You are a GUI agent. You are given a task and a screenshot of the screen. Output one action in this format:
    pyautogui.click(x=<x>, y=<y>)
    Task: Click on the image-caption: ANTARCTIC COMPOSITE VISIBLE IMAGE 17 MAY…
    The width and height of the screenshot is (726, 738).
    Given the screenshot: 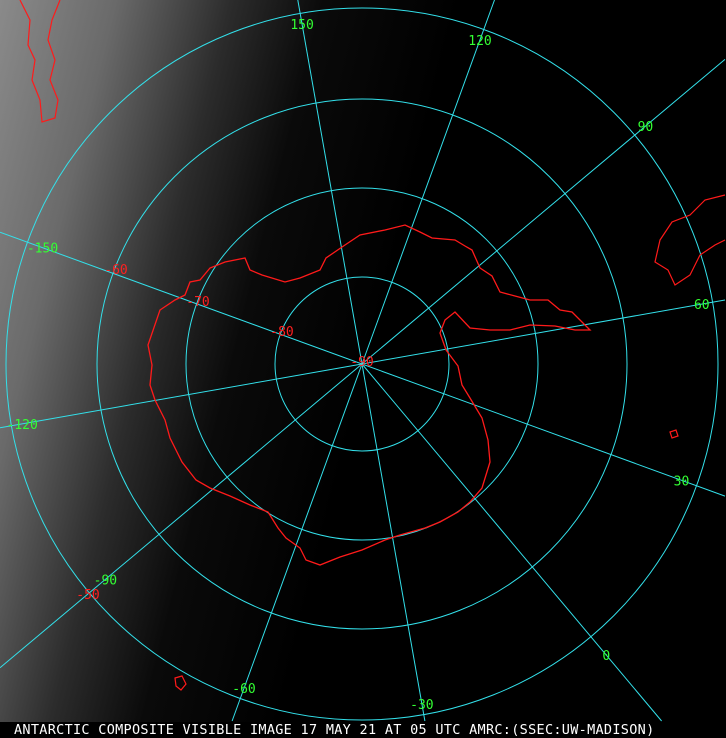 What is the action you would take?
    pyautogui.click(x=363, y=730)
    